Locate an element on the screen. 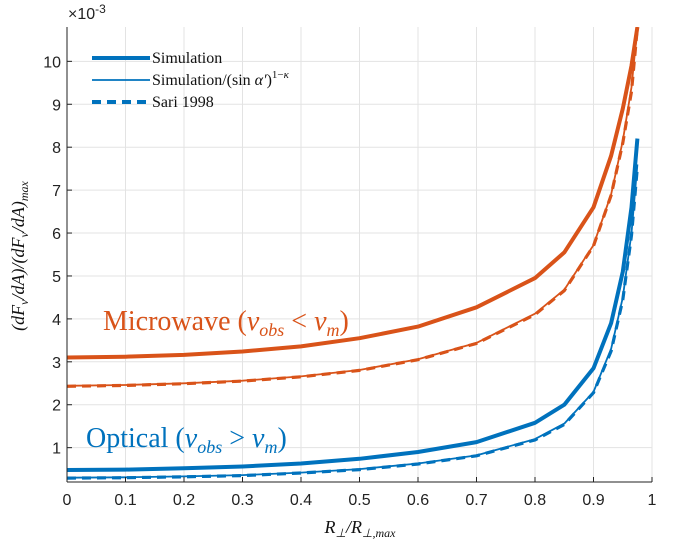 This screenshot has height=543, width=673. x-axis-label: R⊥/R⊥,max is located at coordinates (360, 528).